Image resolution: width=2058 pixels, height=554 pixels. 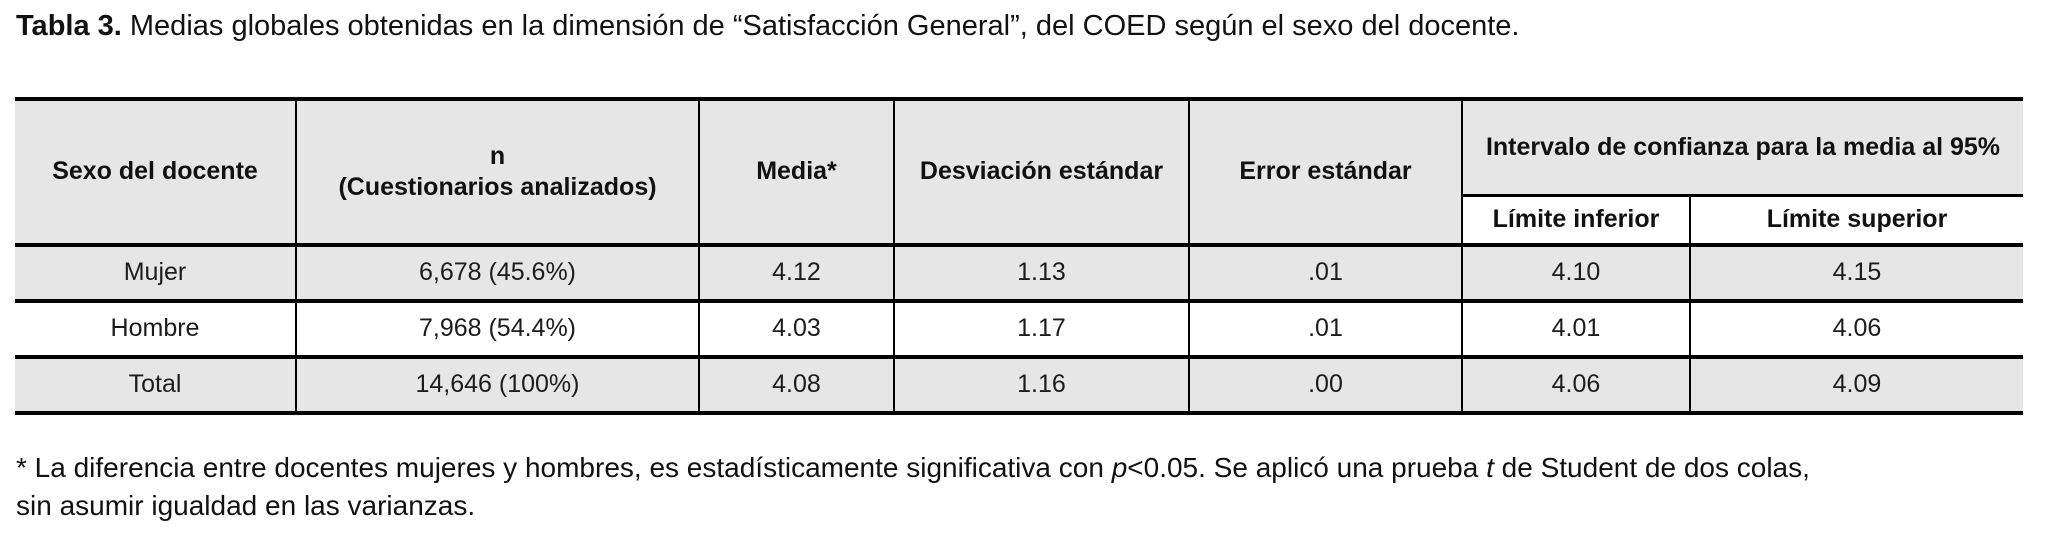 What do you see at coordinates (497, 172) in the screenshot?
I see `col-header-n: n (Cuestionarios analizados)` at bounding box center [497, 172].